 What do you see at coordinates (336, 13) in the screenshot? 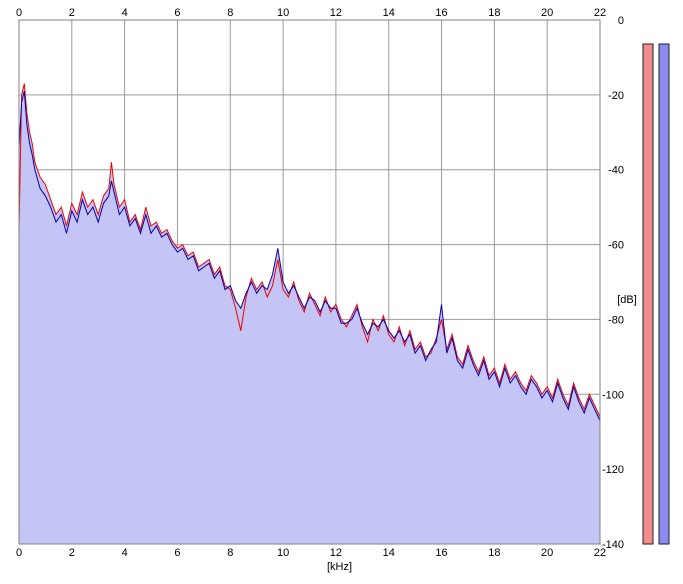
I see `x-tick-label-top: 12` at bounding box center [336, 13].